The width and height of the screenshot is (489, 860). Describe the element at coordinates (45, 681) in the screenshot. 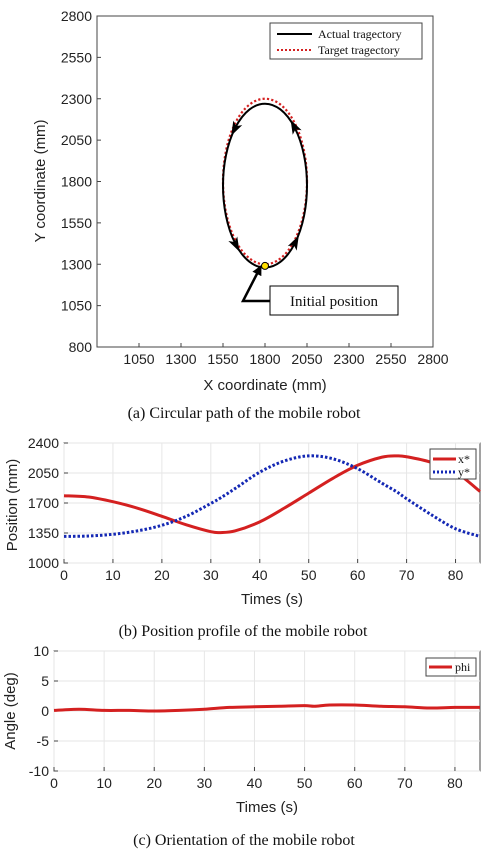

I see `y-tick-label: 5` at that location.